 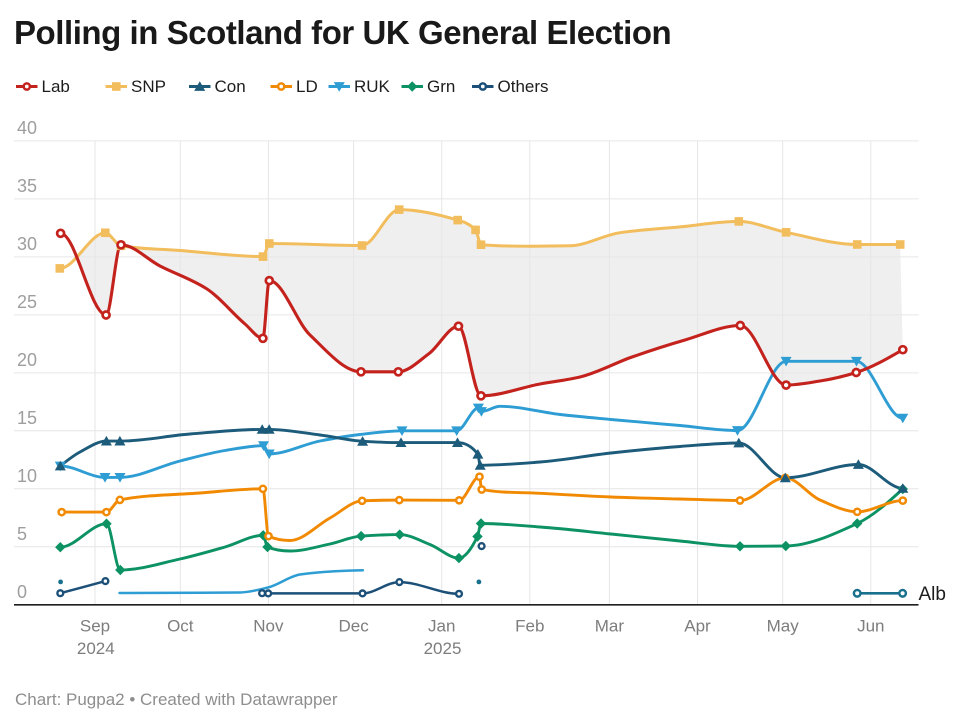 I want to click on svg-text: Jan, so click(x=441, y=626).